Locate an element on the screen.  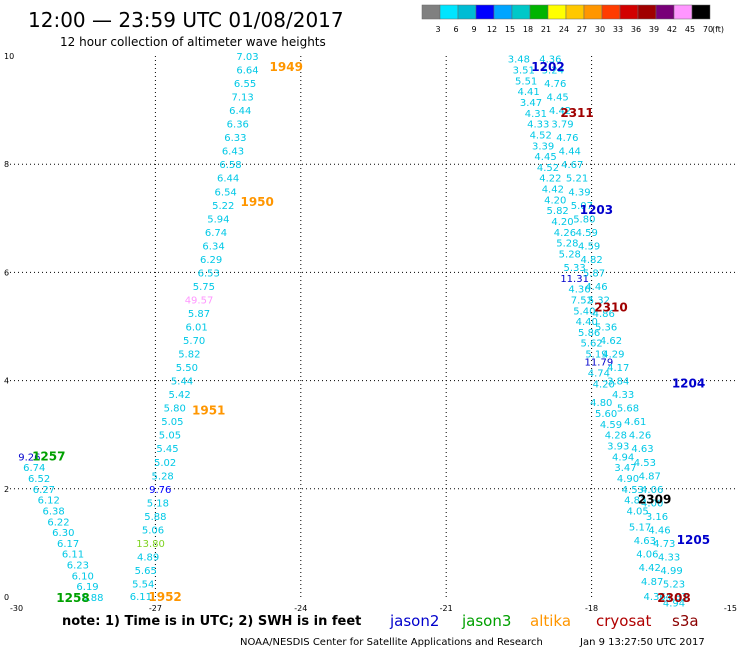
swh-point-altika: 5.70 is located at coordinates (194, 341).